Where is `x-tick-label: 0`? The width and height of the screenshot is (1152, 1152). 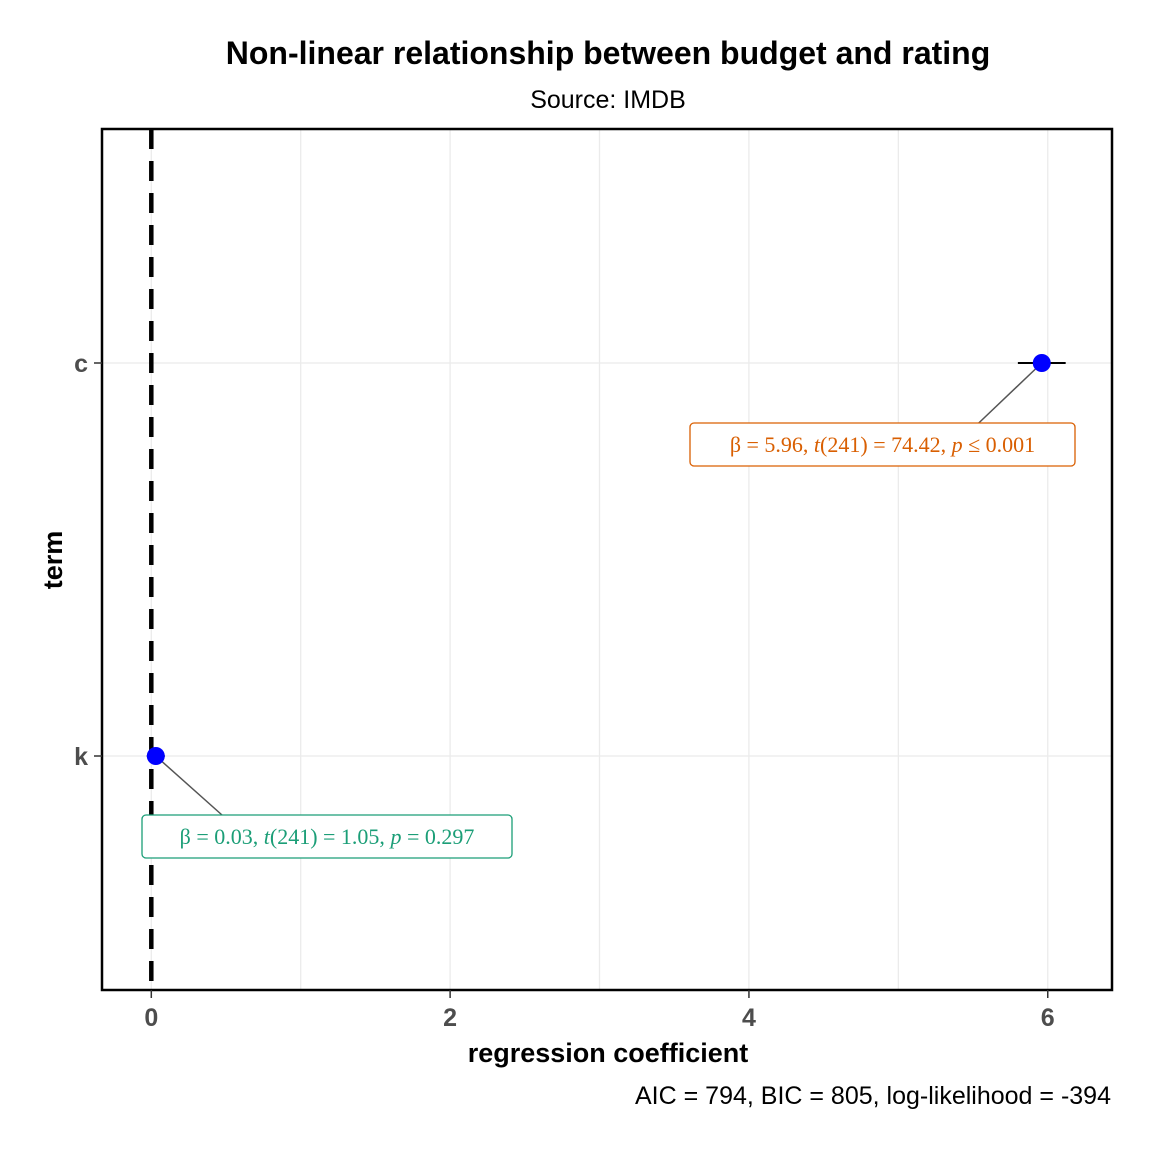
x-tick-label: 0 is located at coordinates (151, 1018).